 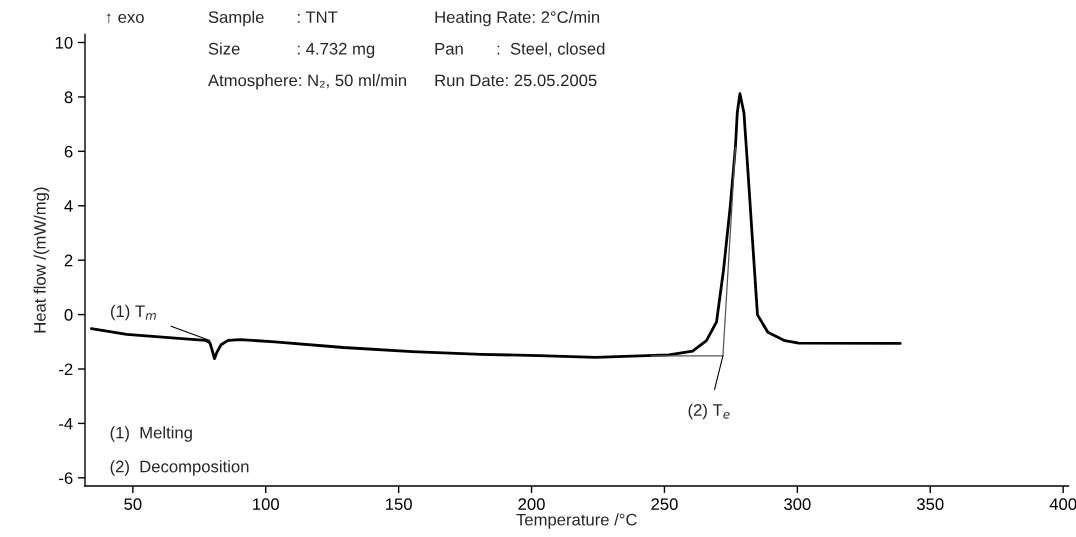 I want to click on text: Heating Rate: 2°C/min, so click(x=517, y=18).